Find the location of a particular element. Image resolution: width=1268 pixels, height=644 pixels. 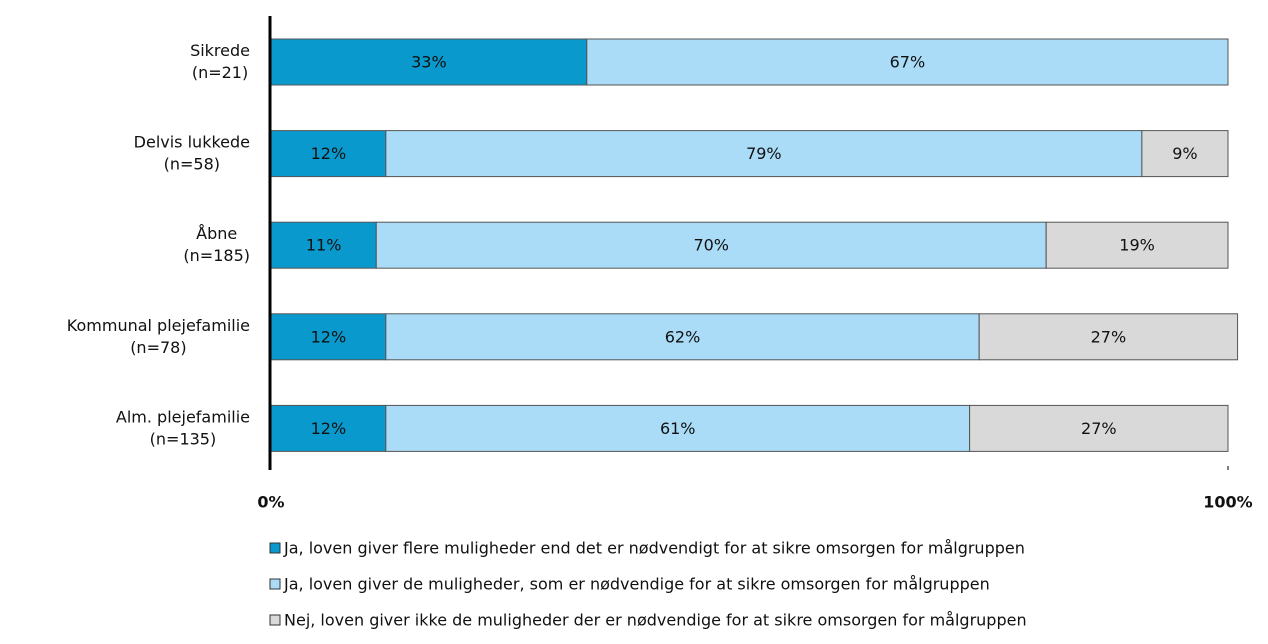

value-label: 19% is located at coordinates (1137, 245).